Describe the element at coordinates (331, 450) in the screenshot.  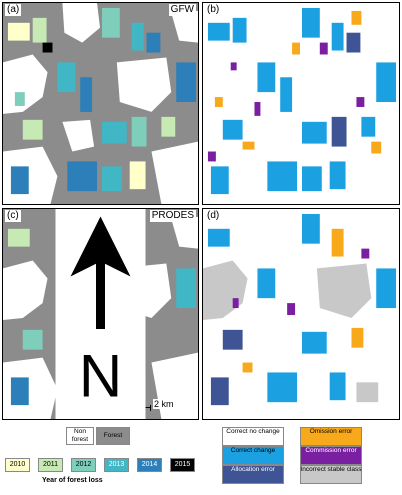
I see `legend-commission-error-label: Commission error` at that location.